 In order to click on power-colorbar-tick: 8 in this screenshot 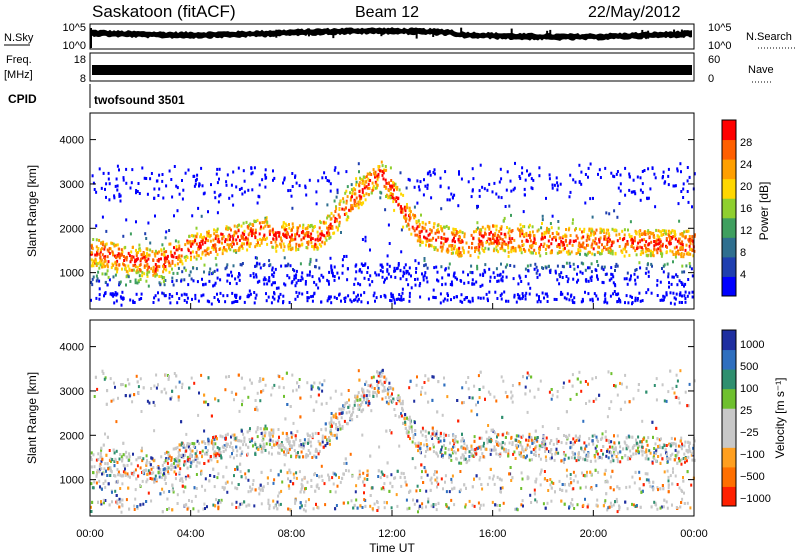, I will do `click(743, 253)`.